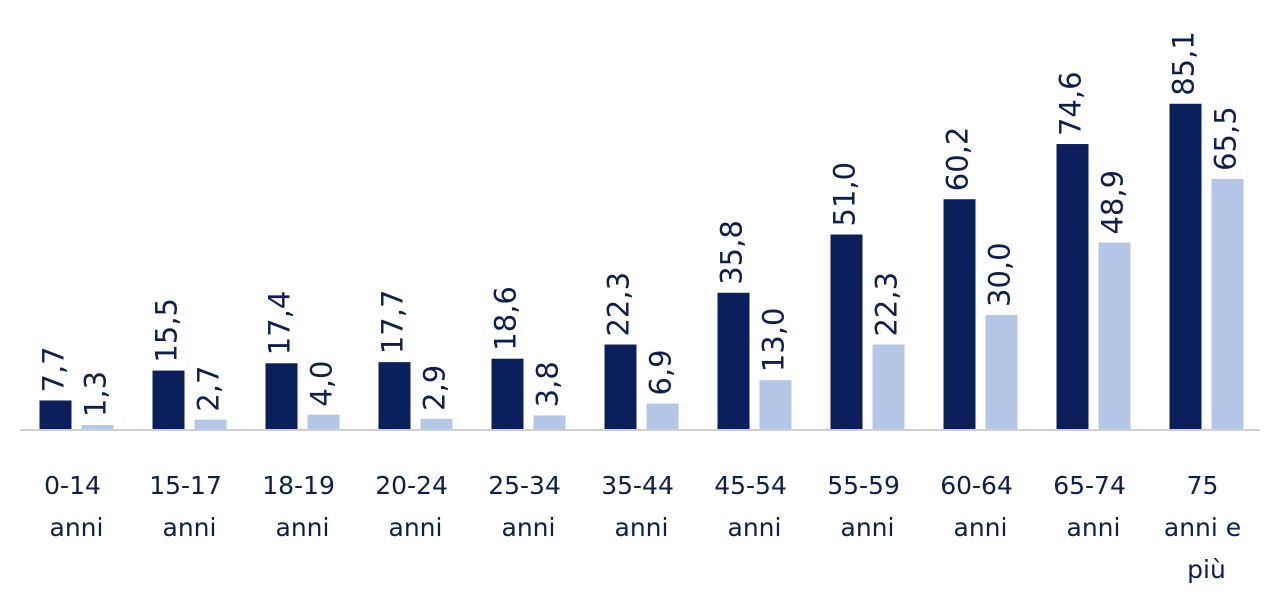 This screenshot has height=596, width=1273. I want to click on value-label: 30,0, so click(1000, 274).